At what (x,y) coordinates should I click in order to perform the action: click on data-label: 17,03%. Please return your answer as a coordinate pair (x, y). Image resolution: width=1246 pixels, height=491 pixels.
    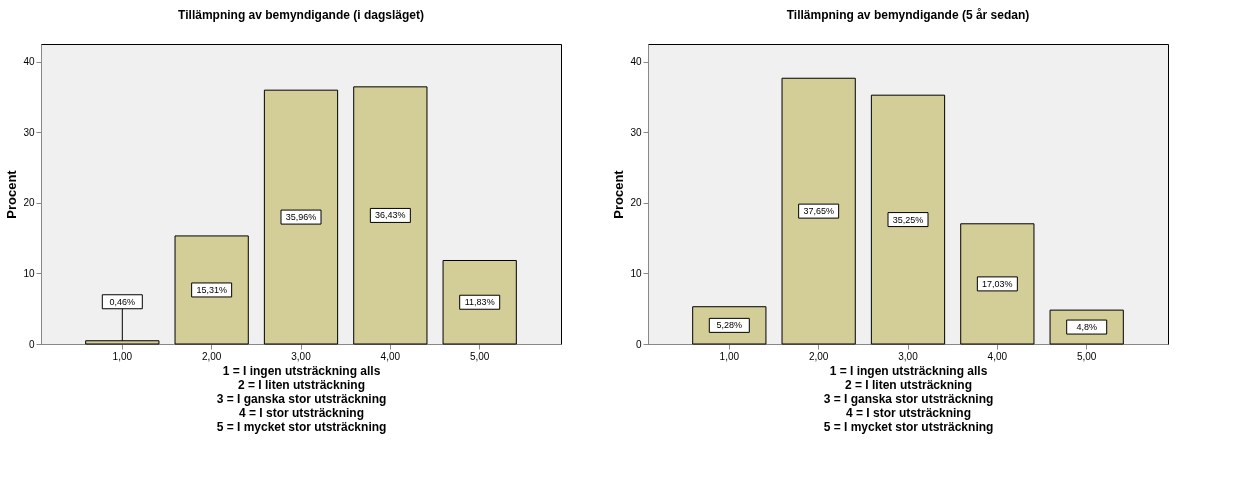
    Looking at the image, I should click on (997, 283).